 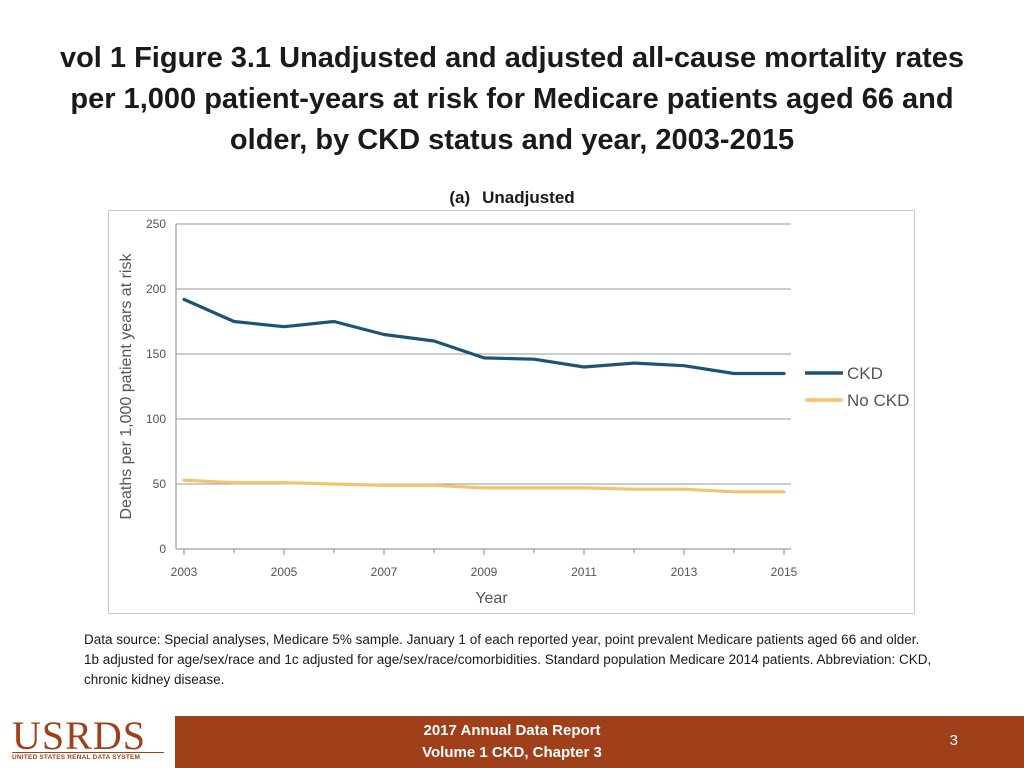 I want to click on panel-tag: (a), so click(x=460, y=197).